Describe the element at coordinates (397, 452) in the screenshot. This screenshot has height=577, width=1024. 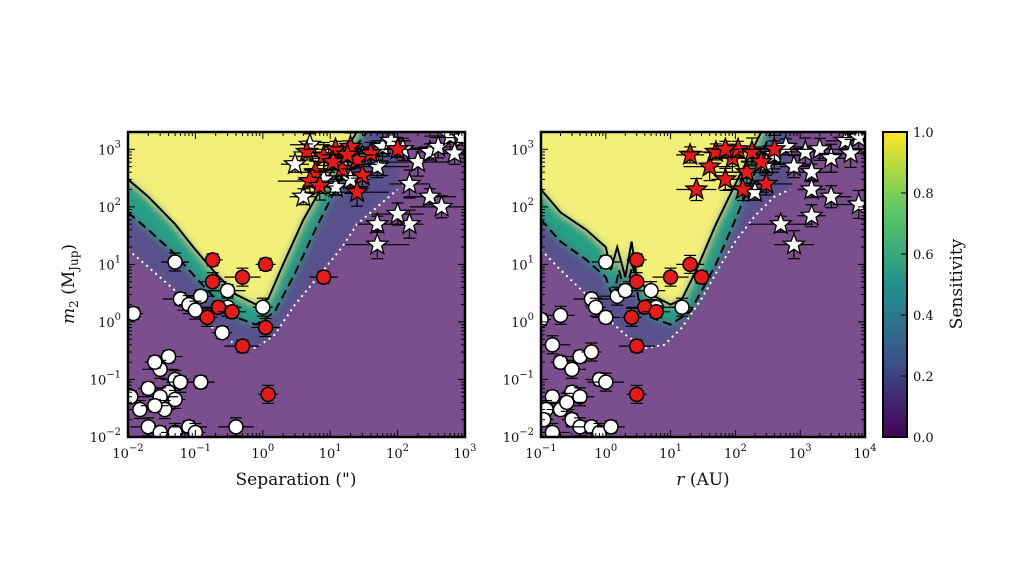
I see `x-tick-label: 10²` at that location.